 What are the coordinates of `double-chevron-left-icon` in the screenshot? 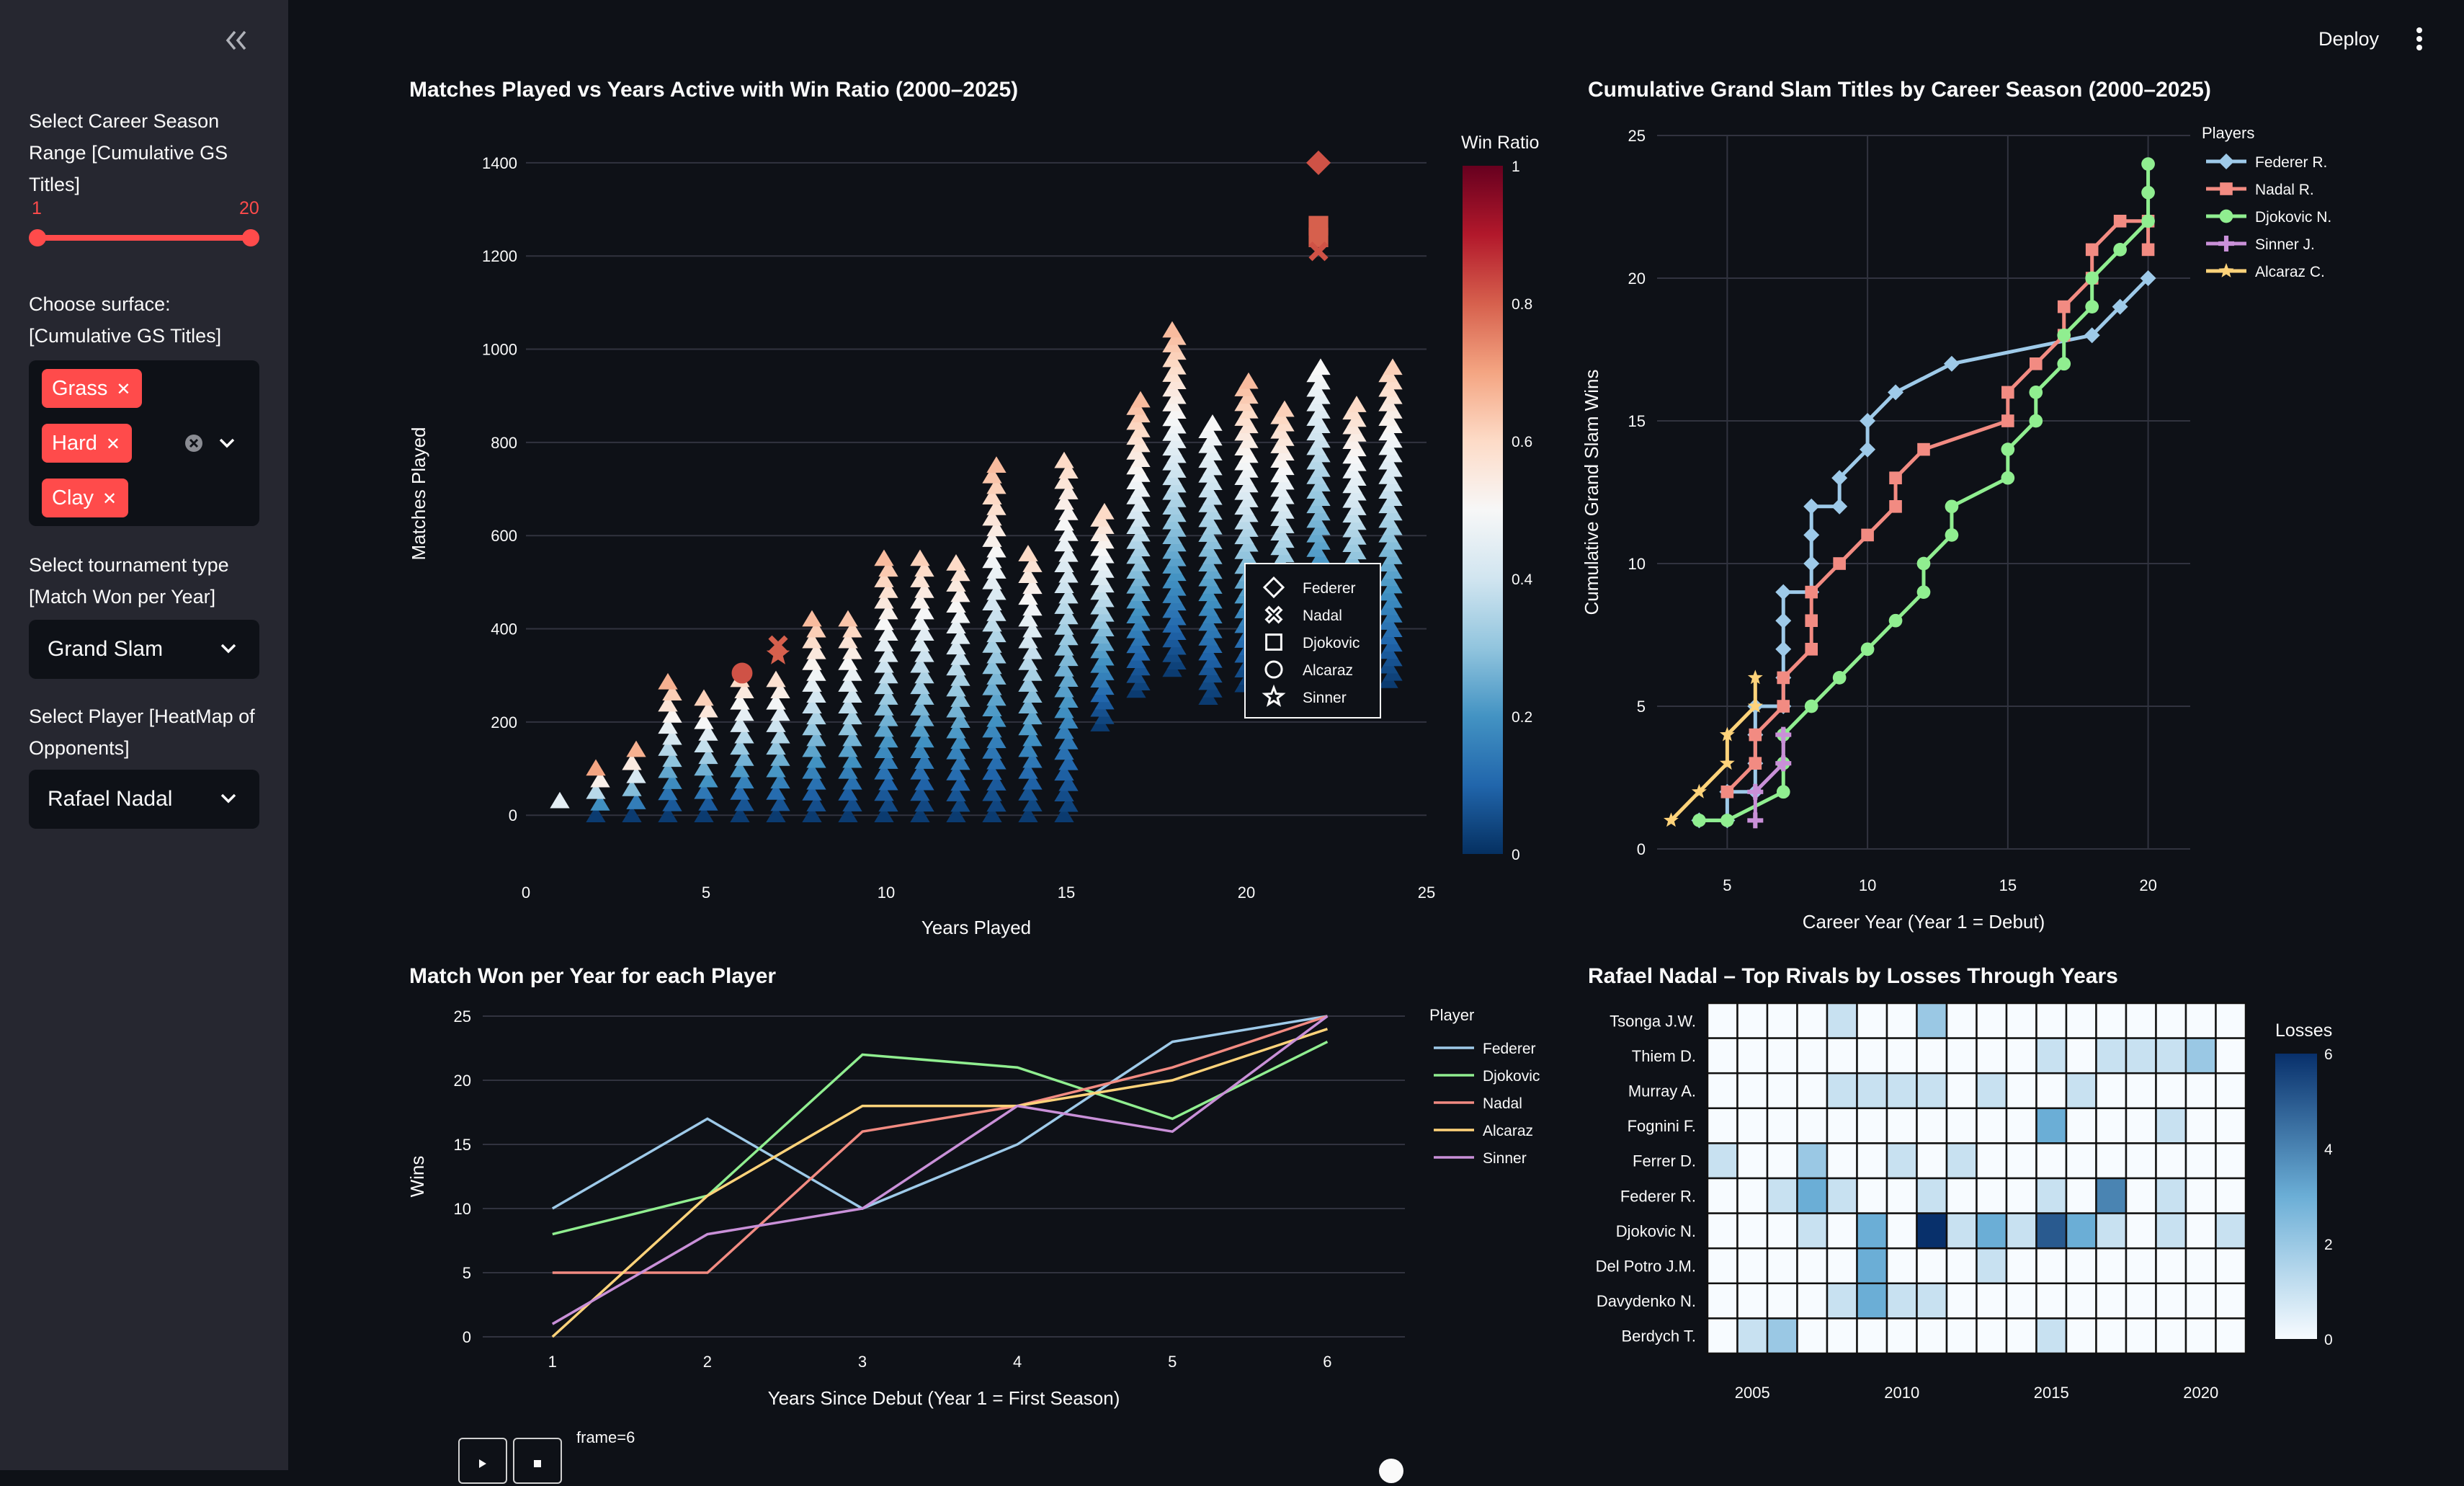 It's located at (236, 40).